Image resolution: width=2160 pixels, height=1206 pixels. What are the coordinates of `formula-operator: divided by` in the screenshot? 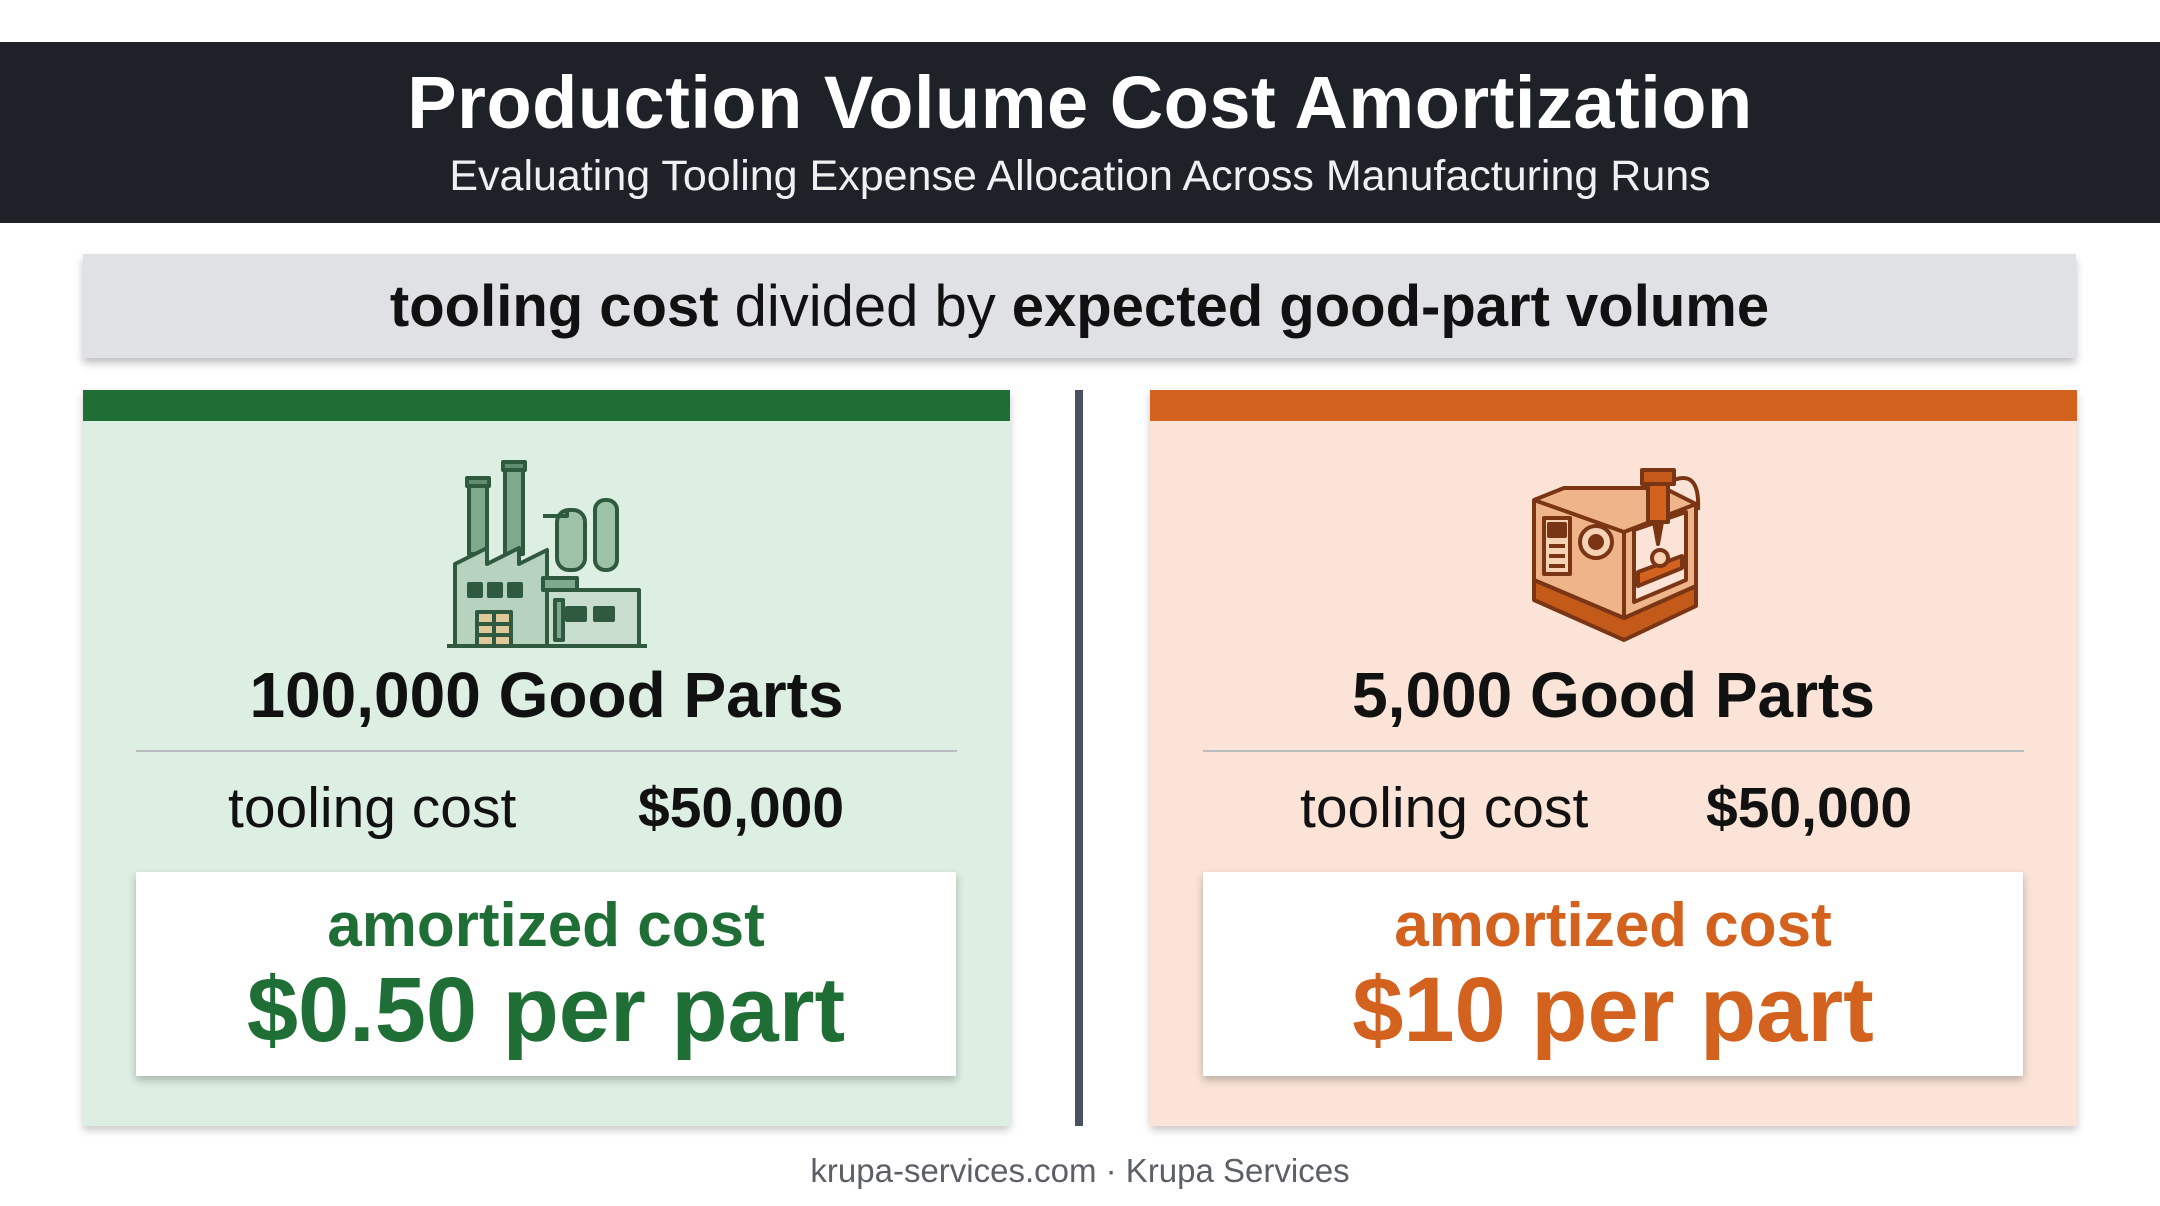 It's located at (865, 306).